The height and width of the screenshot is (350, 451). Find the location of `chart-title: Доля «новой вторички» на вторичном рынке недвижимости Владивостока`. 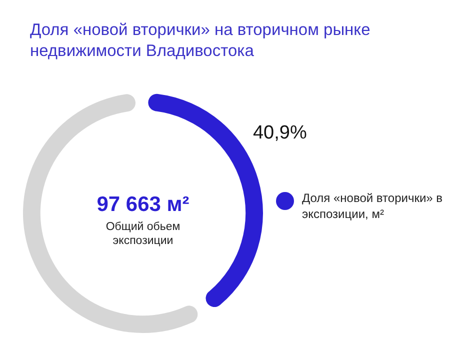

chart-title: Доля «новой вторички» на вторичном рынке недвижимости Владивостока is located at coordinates (201, 41).